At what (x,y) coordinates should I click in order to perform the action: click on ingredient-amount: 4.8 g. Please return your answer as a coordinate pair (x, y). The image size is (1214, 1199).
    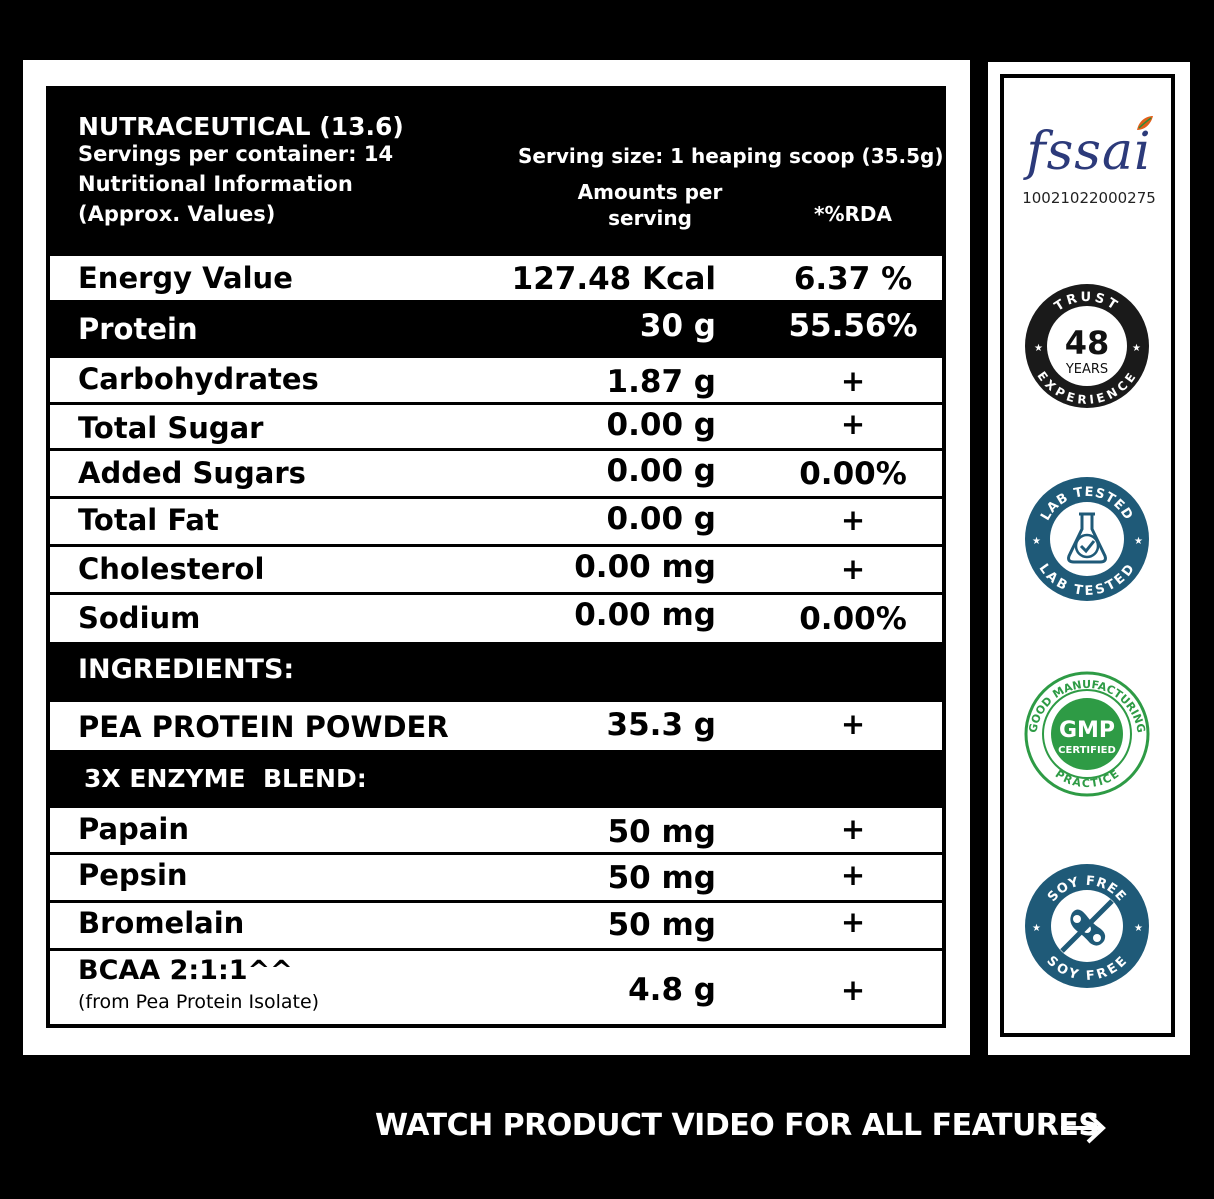
    Looking at the image, I should click on (672, 990).